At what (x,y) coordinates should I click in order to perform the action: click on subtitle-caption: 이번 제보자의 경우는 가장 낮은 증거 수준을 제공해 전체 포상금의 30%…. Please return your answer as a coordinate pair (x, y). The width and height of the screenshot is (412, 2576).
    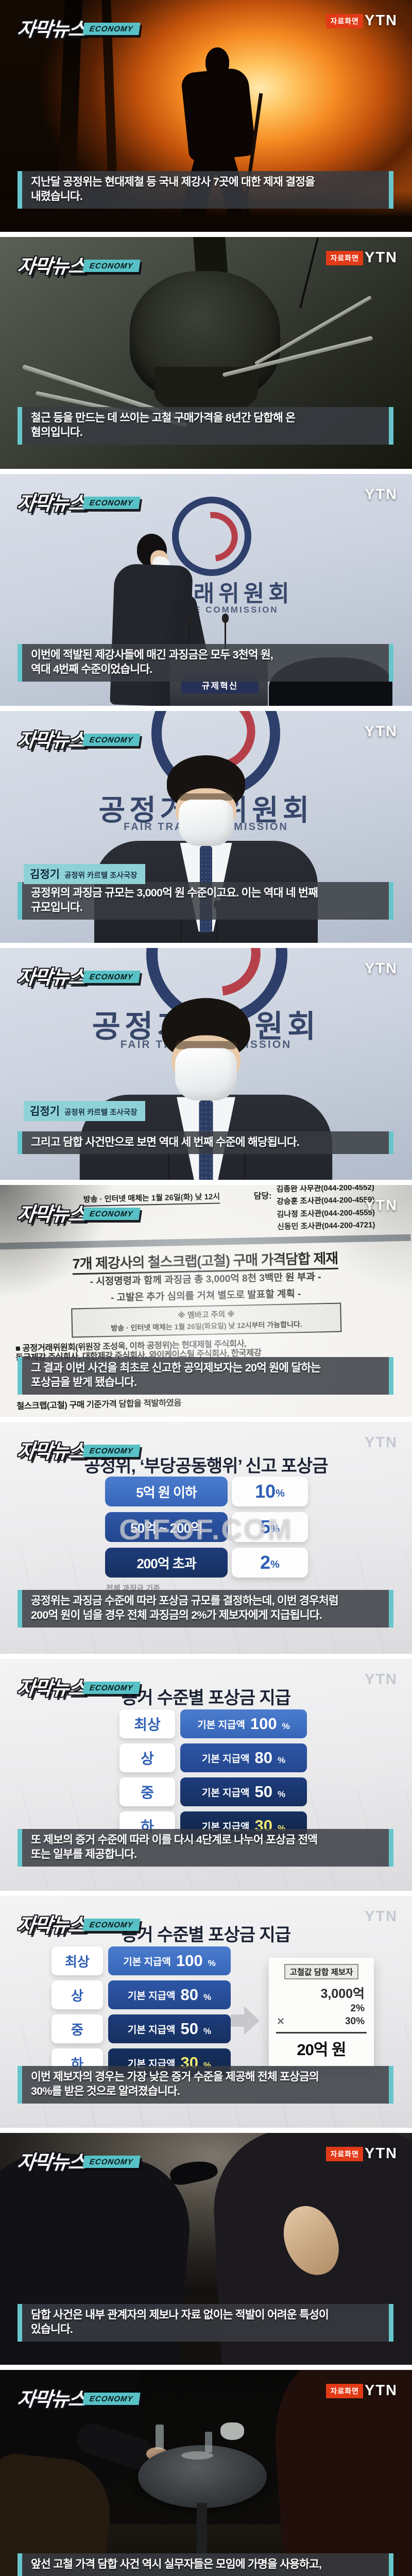
    Looking at the image, I should click on (205, 2085).